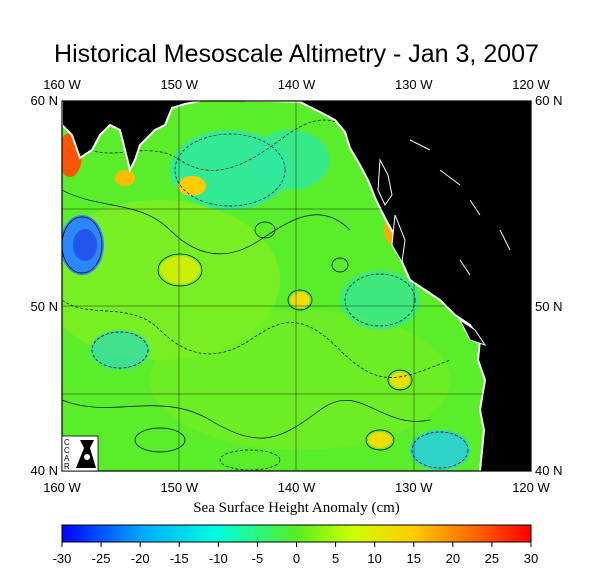  I want to click on colorbar-ticks: -30 -25 -20 -15 -10 -5 0 5 10 15 20 25 30, so click(295, 554).